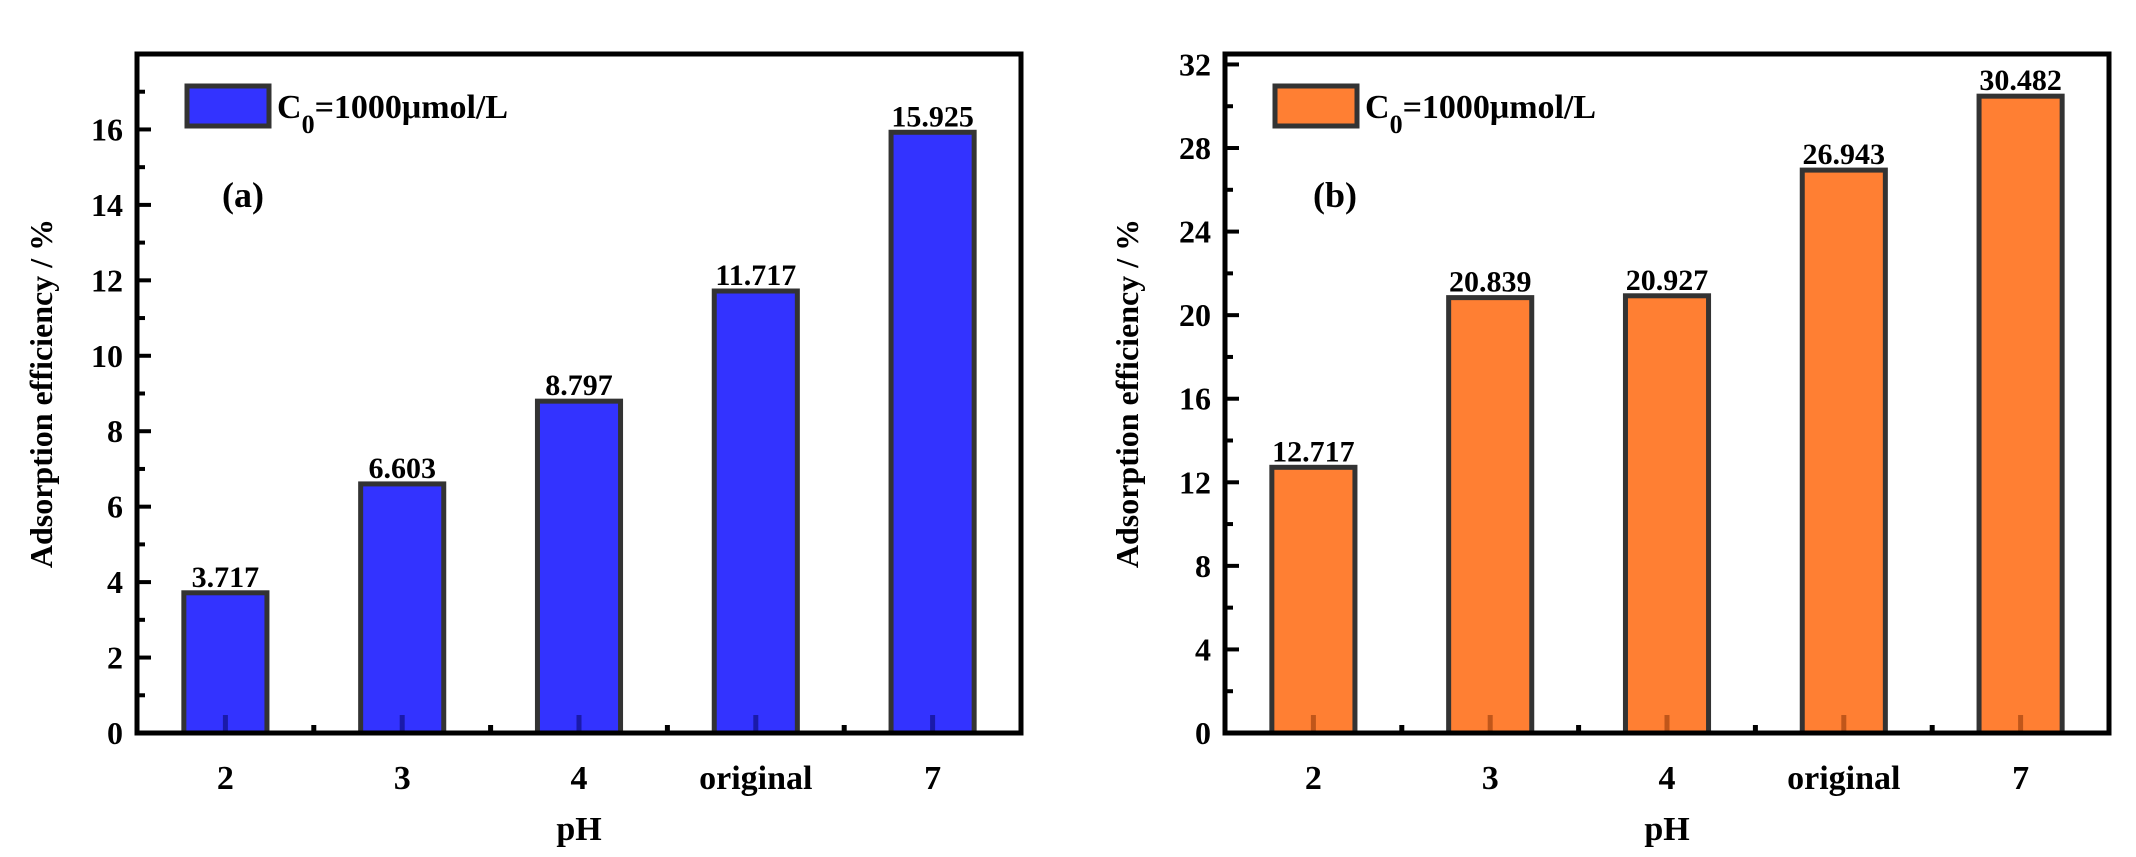 The image size is (2136, 857). Describe the element at coordinates (1195, 315) in the screenshot. I see `y-tick-label: 20` at that location.